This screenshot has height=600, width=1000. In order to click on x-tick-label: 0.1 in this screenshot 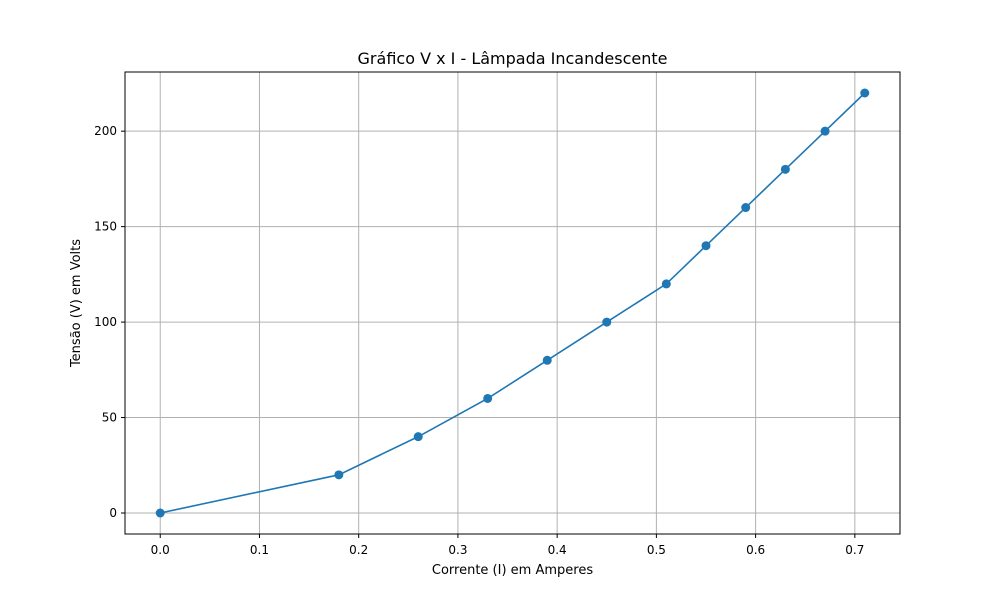, I will do `click(259, 550)`.